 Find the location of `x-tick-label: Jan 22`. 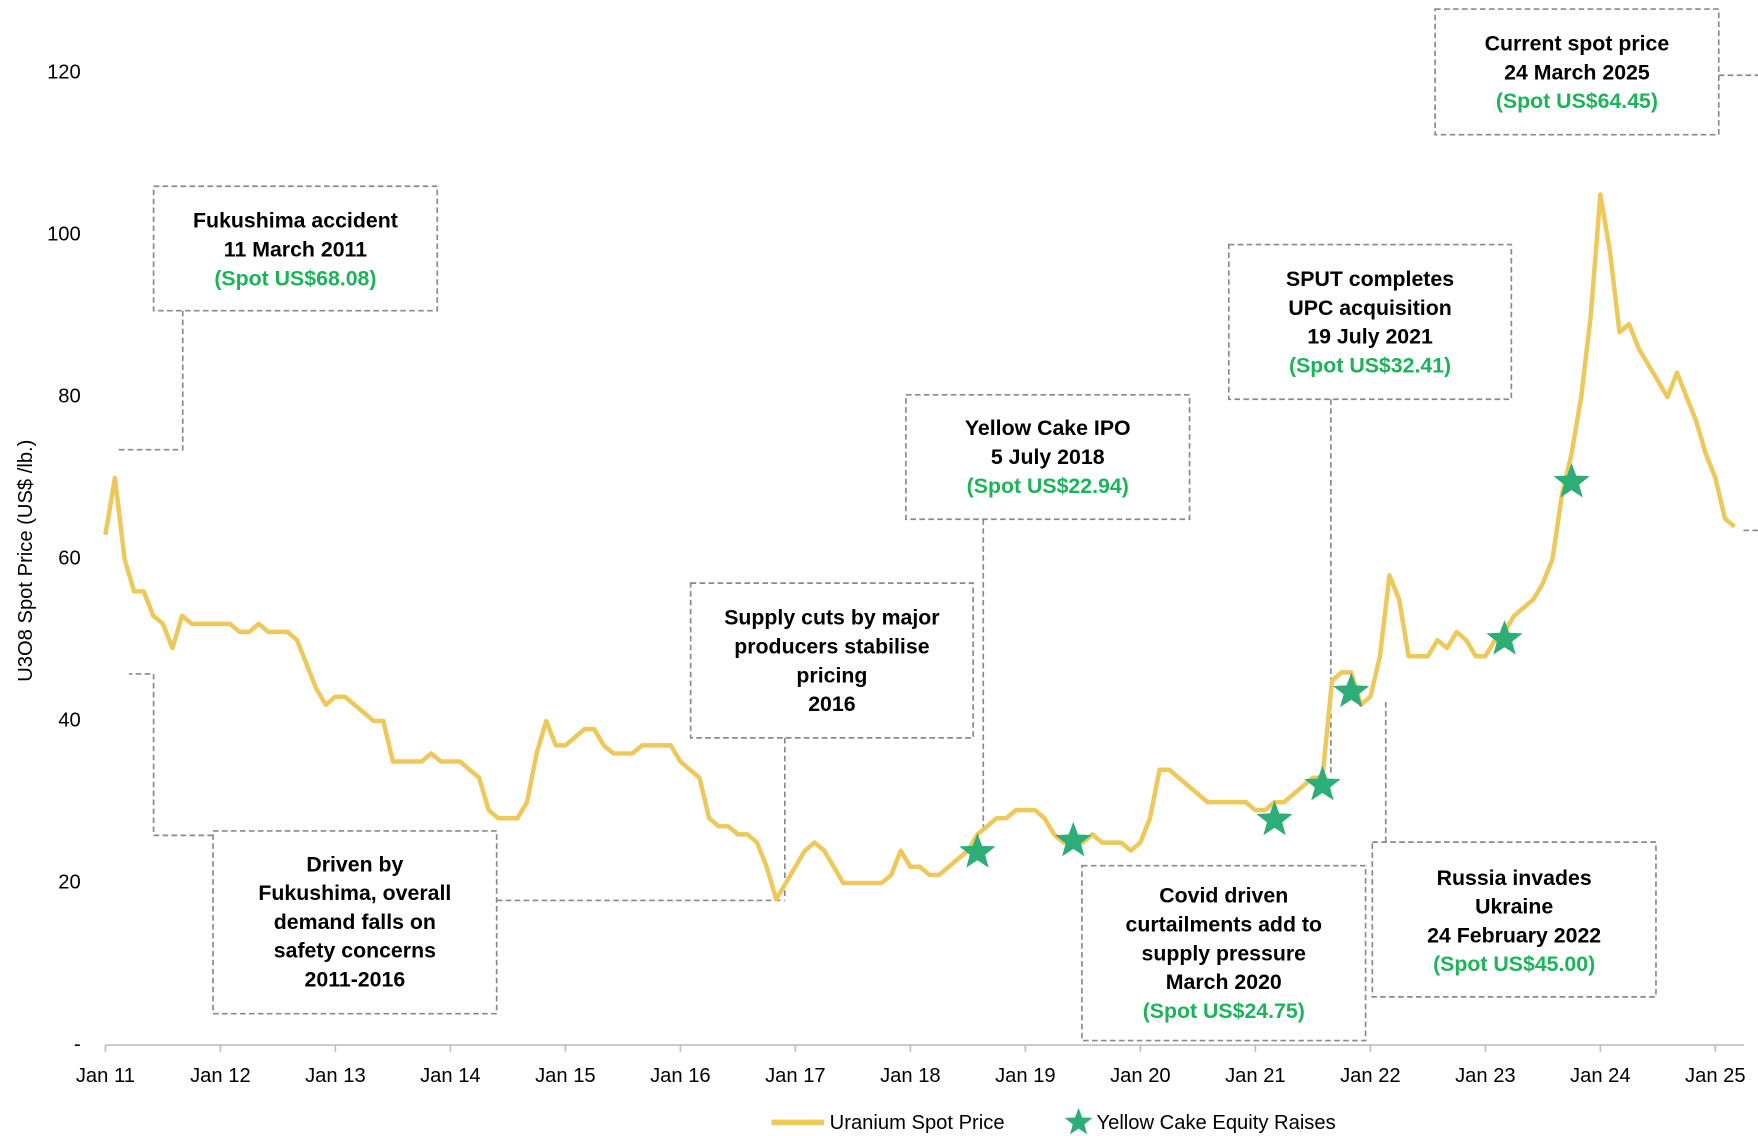

x-tick-label: Jan 22 is located at coordinates (1370, 1076).